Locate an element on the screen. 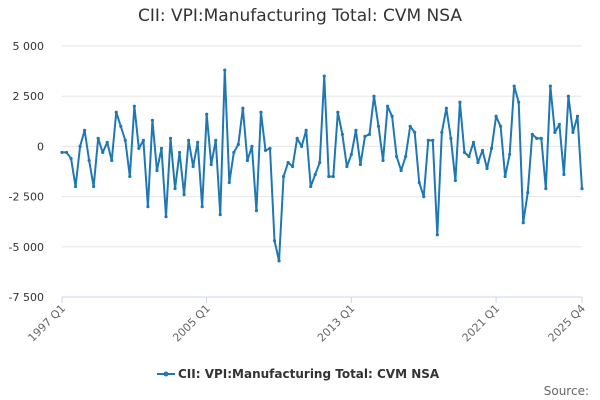  legend: CII: VPI:Manufacturing Total: CVM NSA is located at coordinates (298, 374).